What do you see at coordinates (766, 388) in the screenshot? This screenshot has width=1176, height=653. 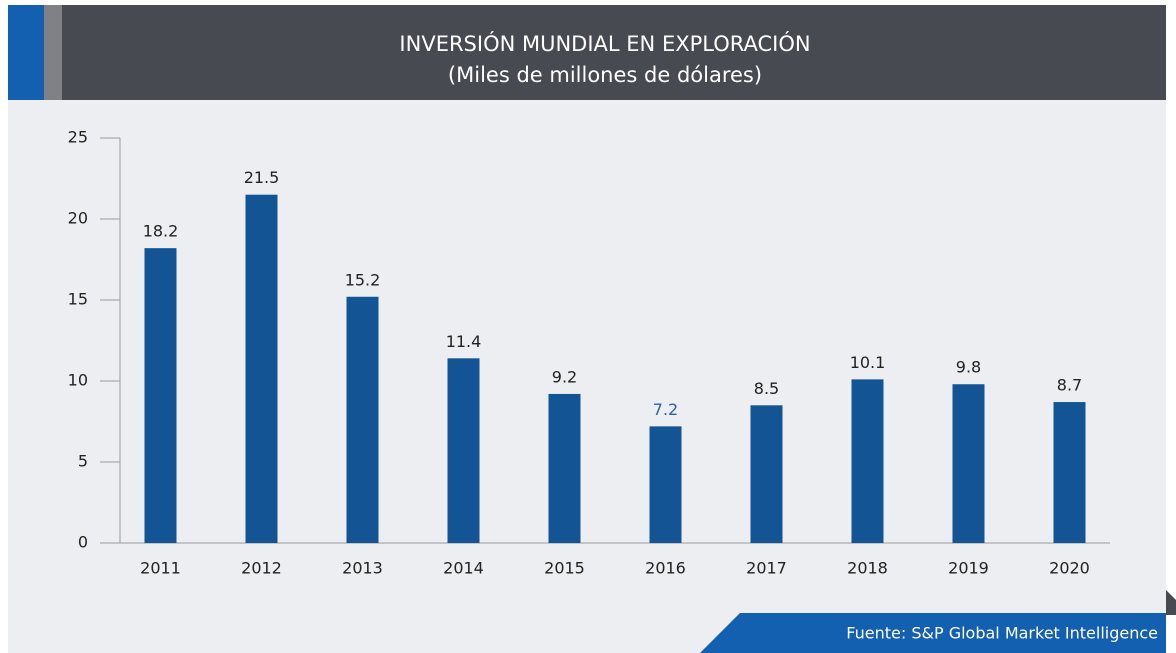 I see `value-label: 8.5` at bounding box center [766, 388].